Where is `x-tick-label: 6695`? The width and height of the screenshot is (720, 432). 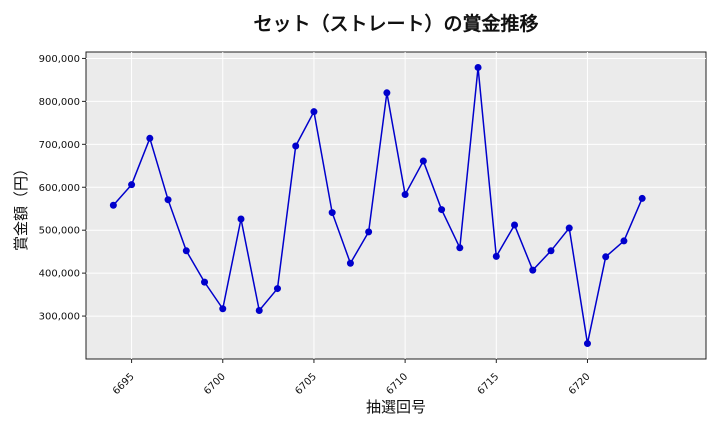
x-tick-label: 6695 is located at coordinates (124, 384).